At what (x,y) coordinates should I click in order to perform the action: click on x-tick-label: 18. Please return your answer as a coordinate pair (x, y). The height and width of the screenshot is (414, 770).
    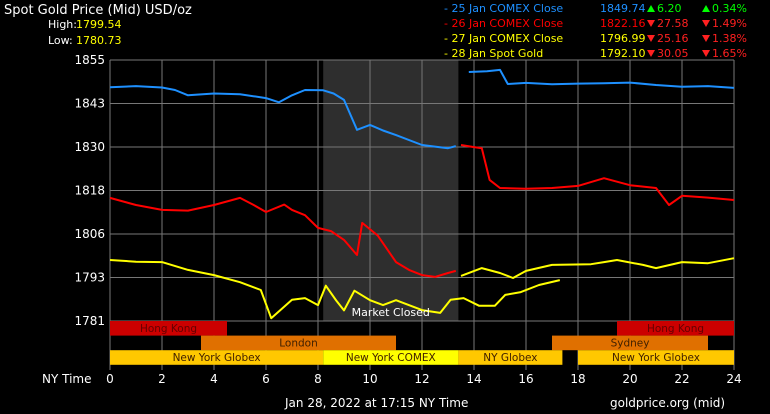
    Looking at the image, I should click on (577, 379).